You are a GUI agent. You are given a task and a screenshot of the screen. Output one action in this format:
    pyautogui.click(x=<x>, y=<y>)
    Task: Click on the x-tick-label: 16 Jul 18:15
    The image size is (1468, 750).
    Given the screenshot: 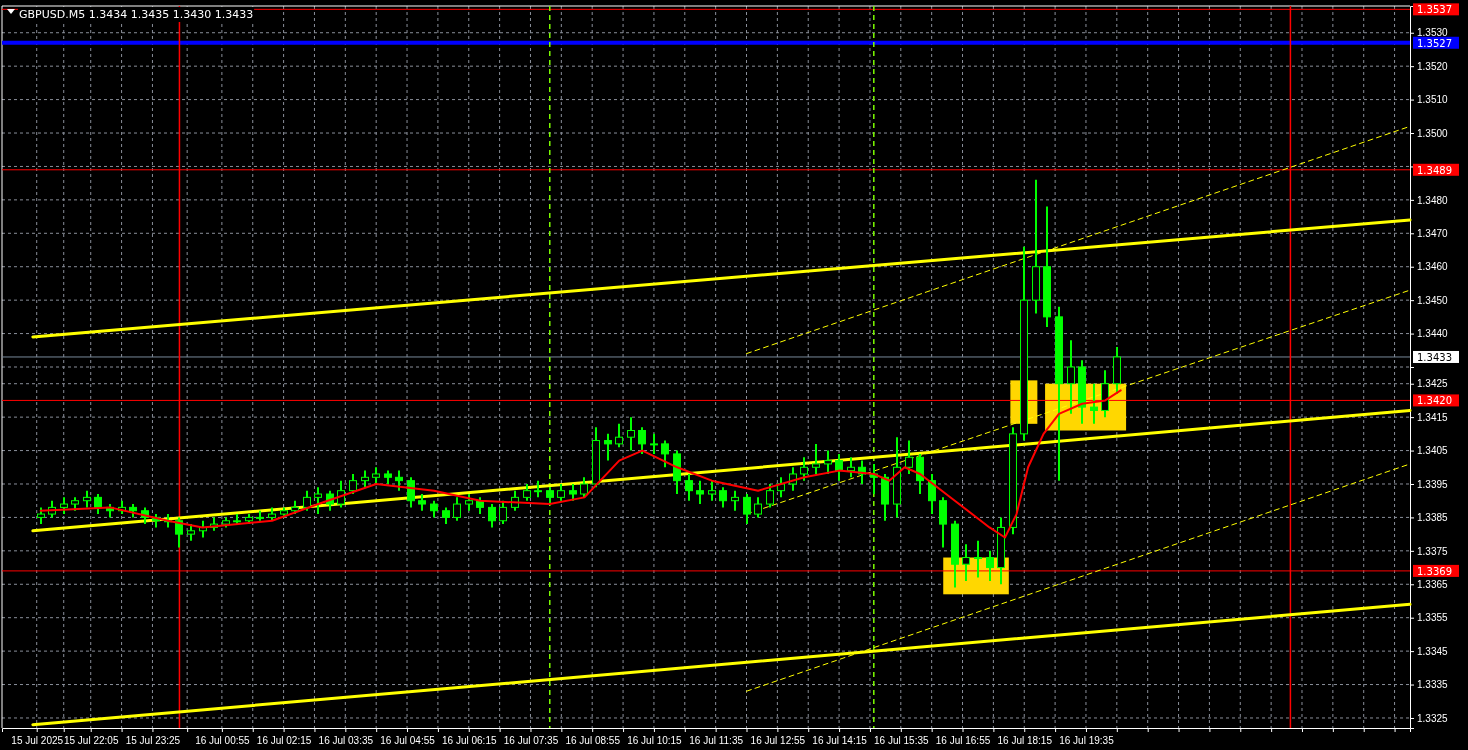 What is the action you would take?
    pyautogui.click(x=1025, y=740)
    